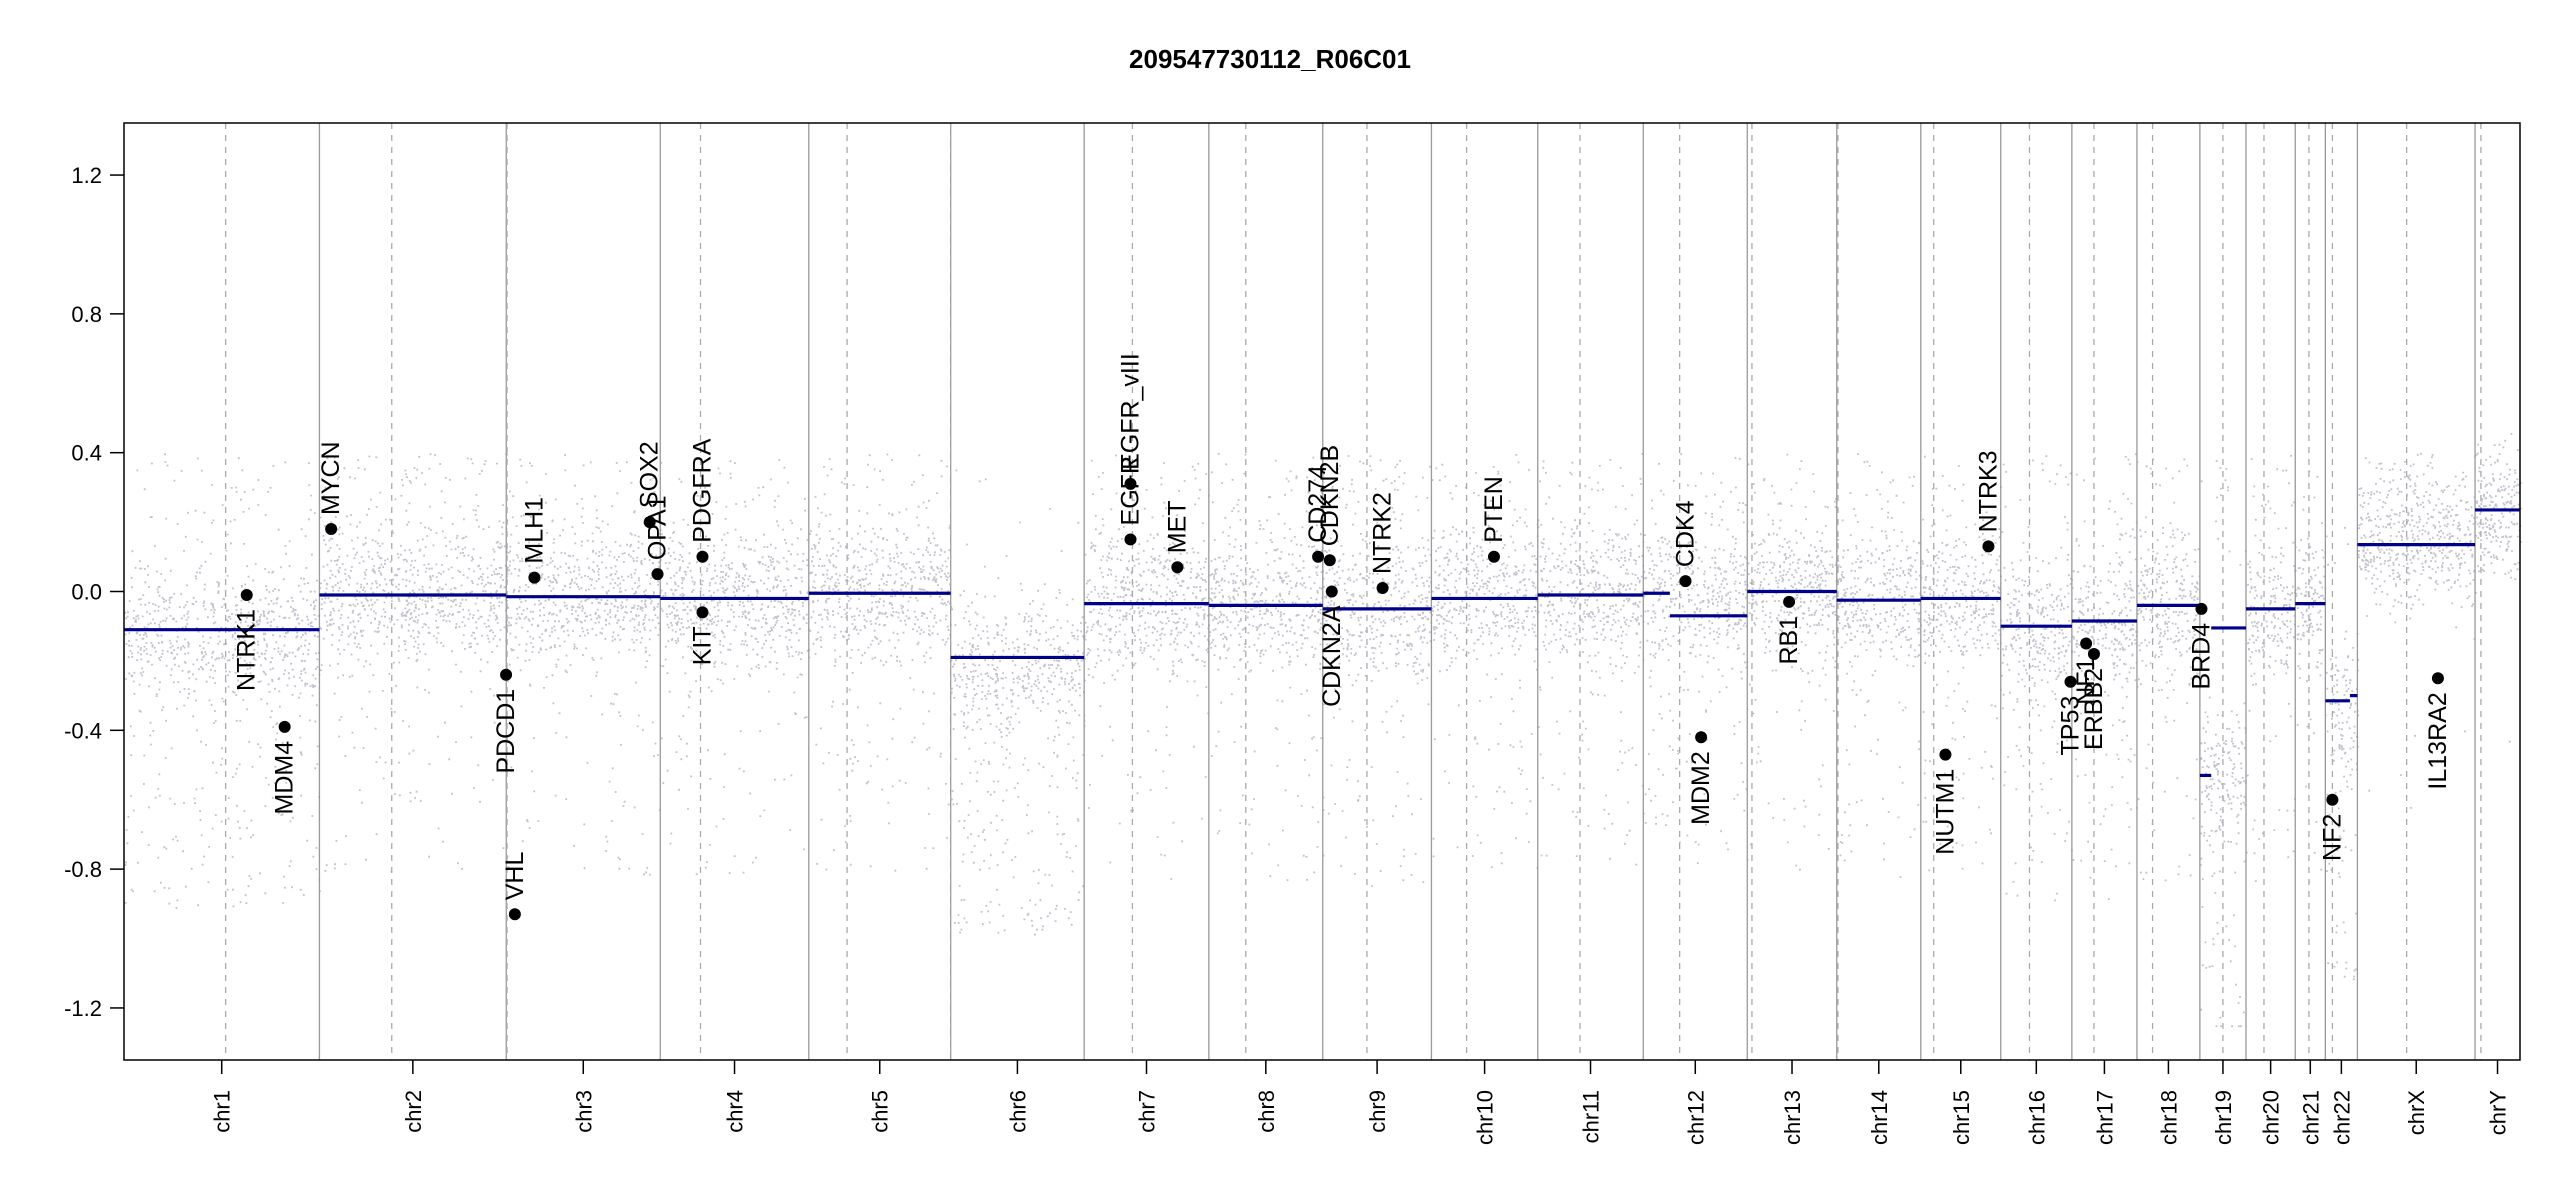 This screenshot has width=2550, height=1200. Describe the element at coordinates (222, 681) in the screenshot. I see `probe-points-chr1` at that location.